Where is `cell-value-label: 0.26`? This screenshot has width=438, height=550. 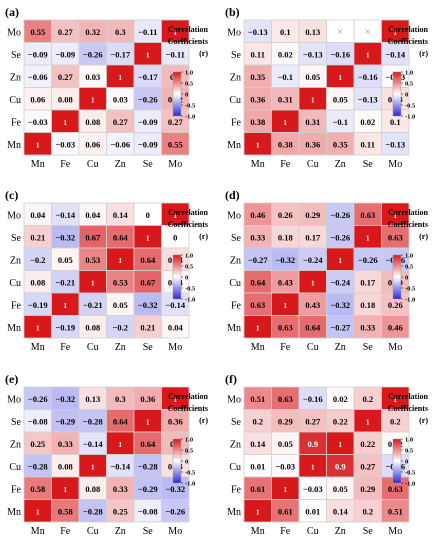 cell-value-label: 0.26 is located at coordinates (285, 215).